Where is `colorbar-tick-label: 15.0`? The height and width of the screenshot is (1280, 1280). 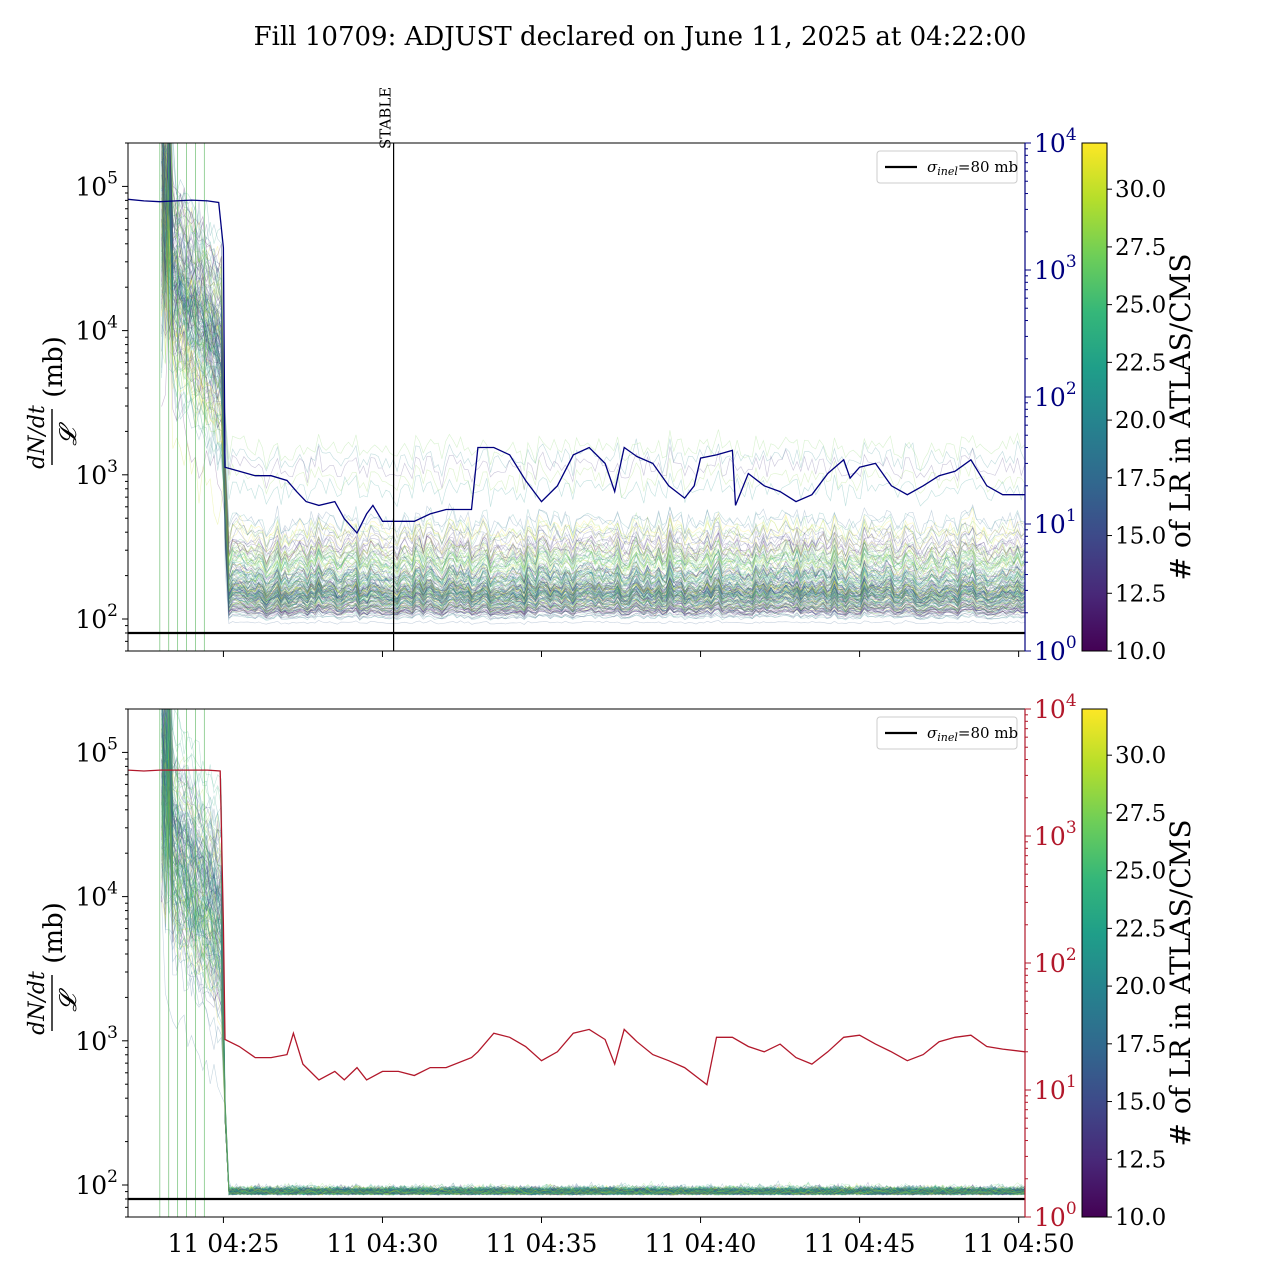 colorbar-tick-label: 15.0 is located at coordinates (1140, 537).